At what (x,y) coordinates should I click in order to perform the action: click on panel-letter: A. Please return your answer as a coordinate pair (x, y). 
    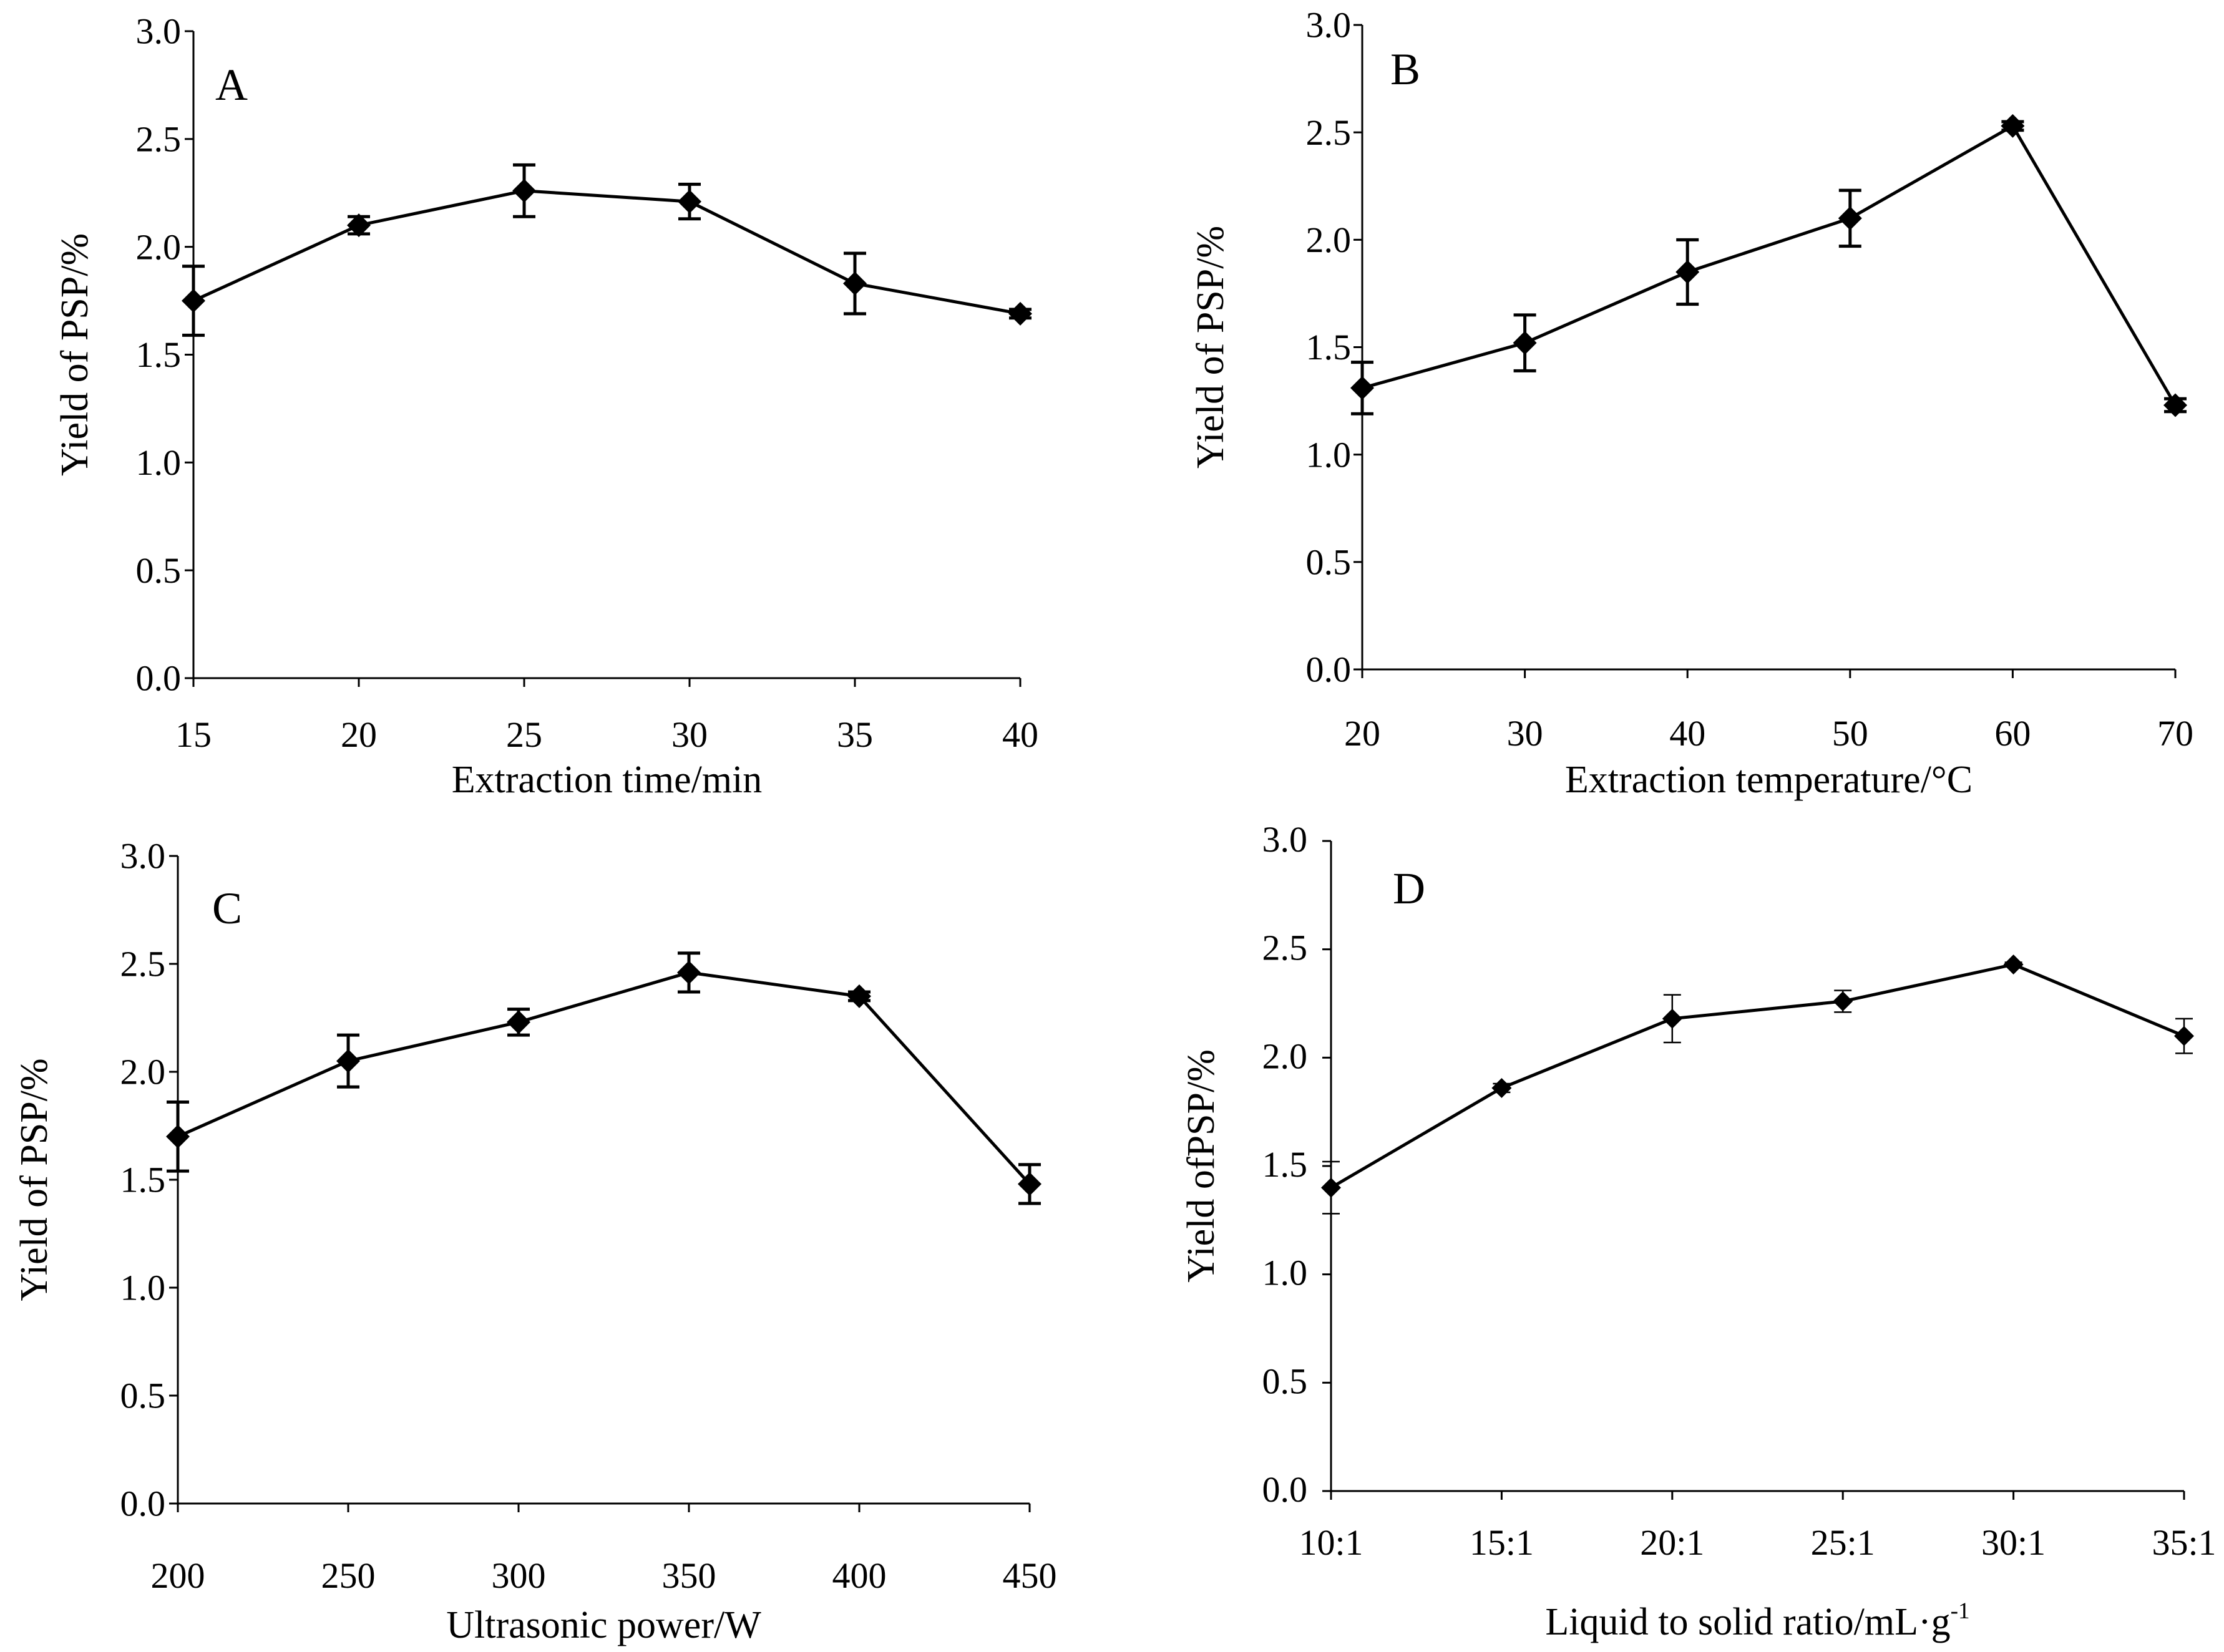
    Looking at the image, I should click on (232, 85).